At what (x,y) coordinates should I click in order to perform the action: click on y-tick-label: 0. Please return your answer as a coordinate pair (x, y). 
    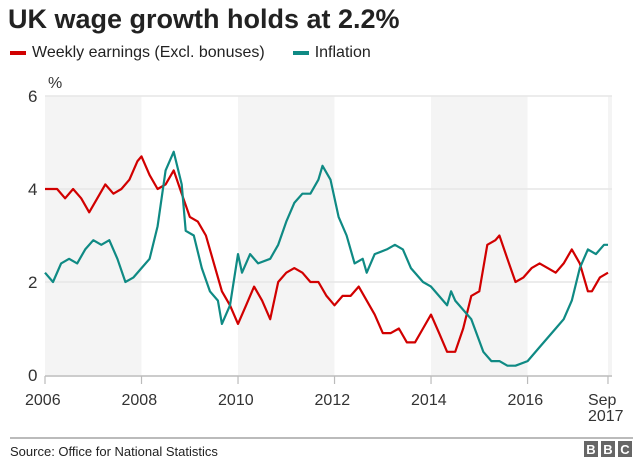
    Looking at the image, I should click on (32, 375).